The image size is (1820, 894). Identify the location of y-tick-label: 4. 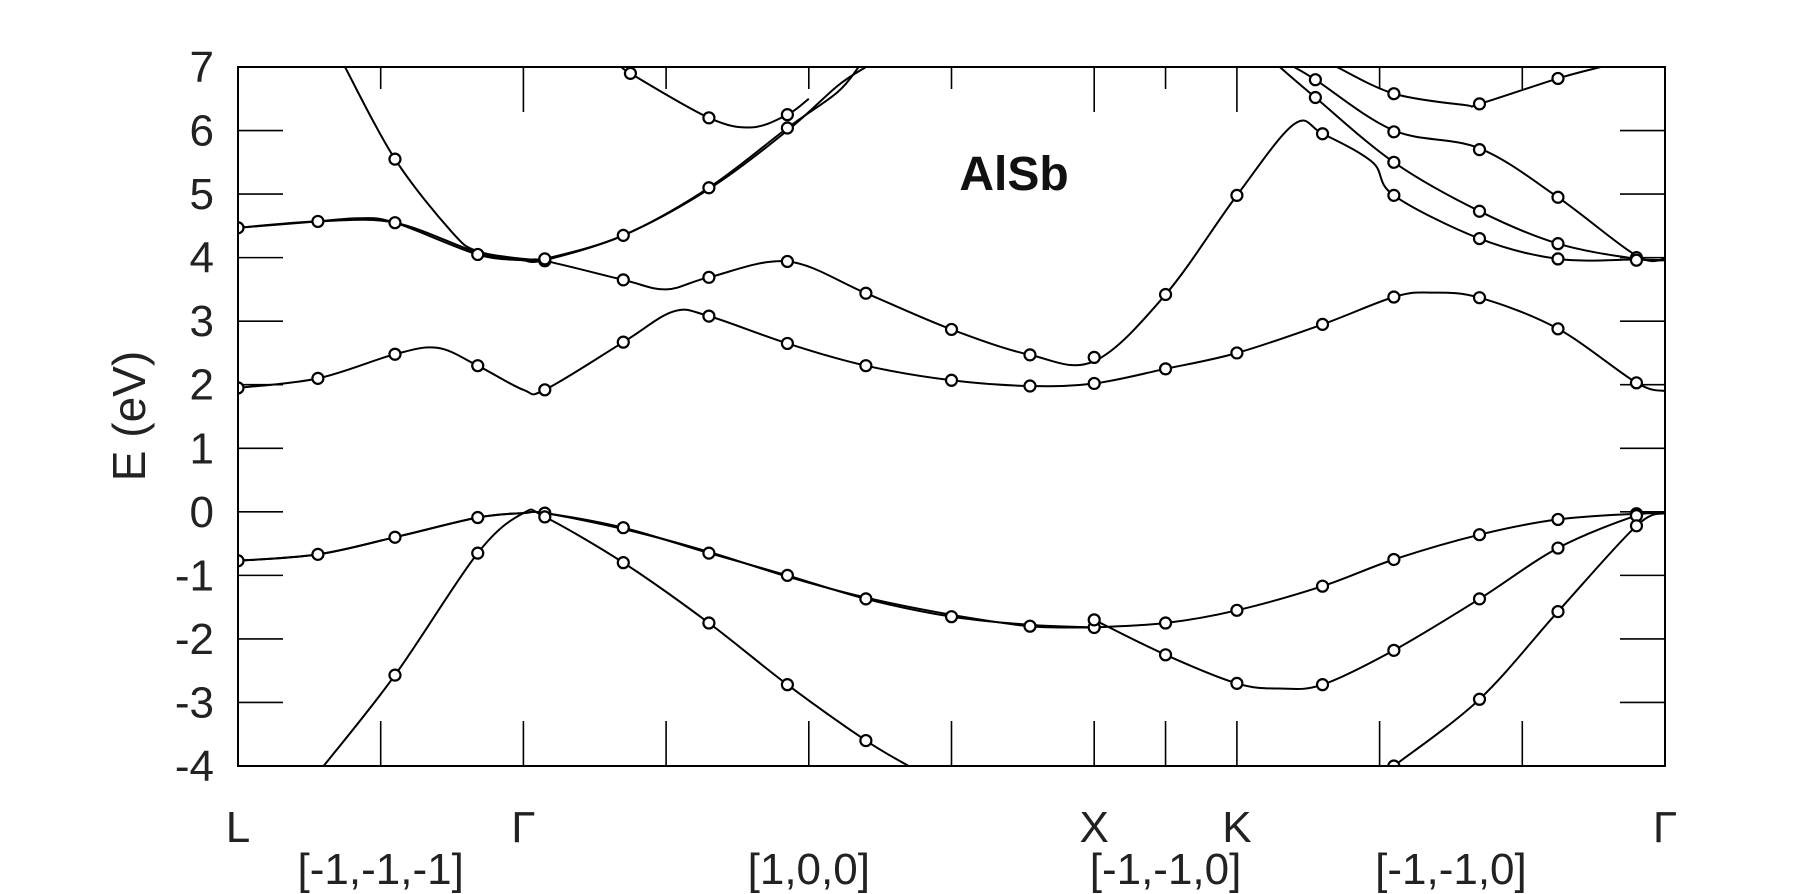
(202, 258).